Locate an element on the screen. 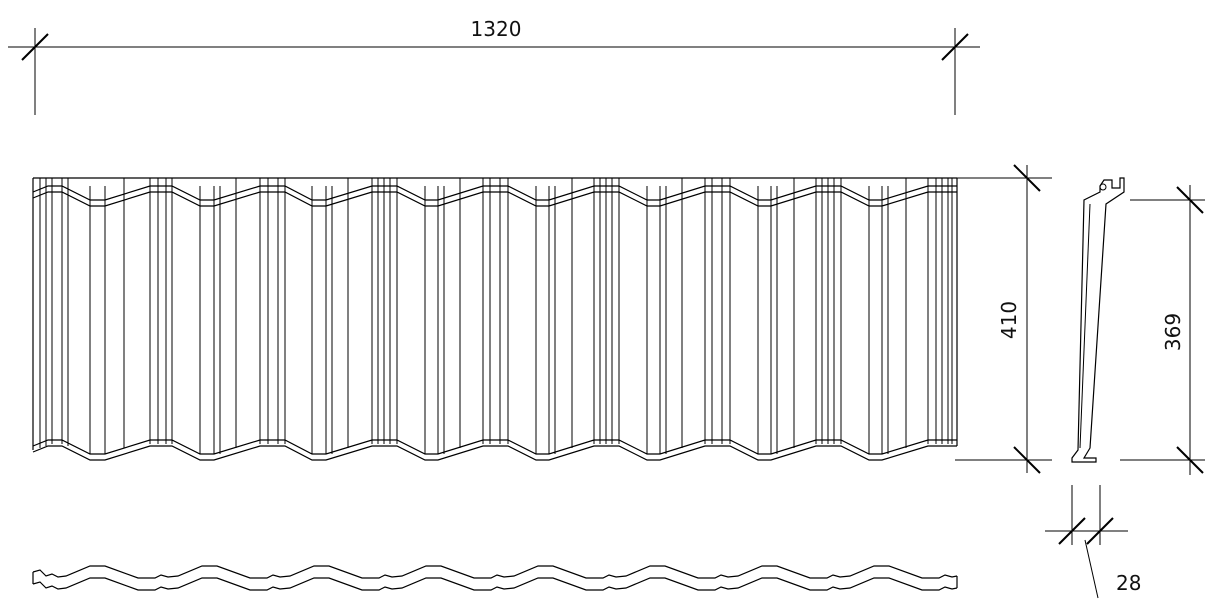  width-dimension-label: 1320 is located at coordinates (496, 29).